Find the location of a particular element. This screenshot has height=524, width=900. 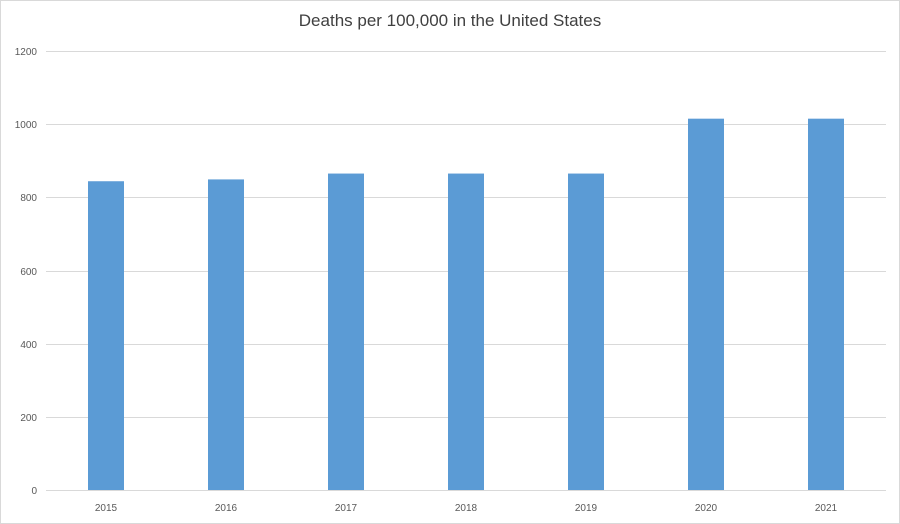

y-tick-label: 200 is located at coordinates (28, 418).